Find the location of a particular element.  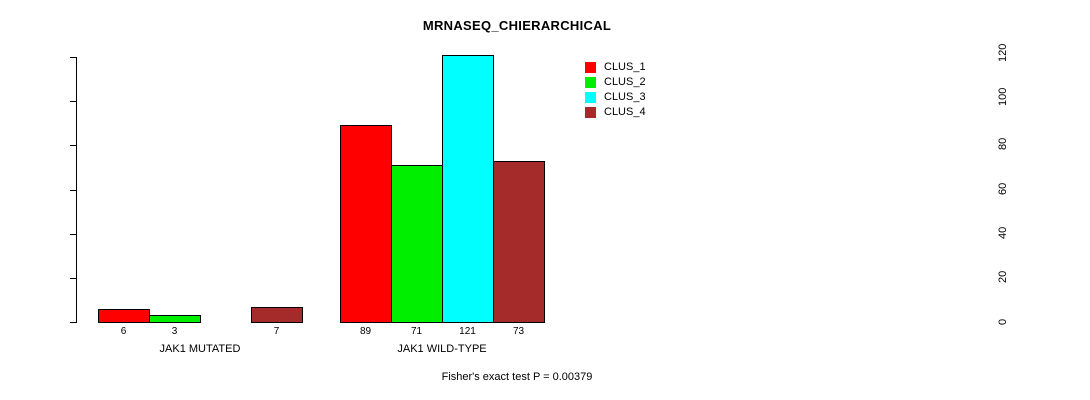

y-axis-tick-label: 0 is located at coordinates (1003, 321).